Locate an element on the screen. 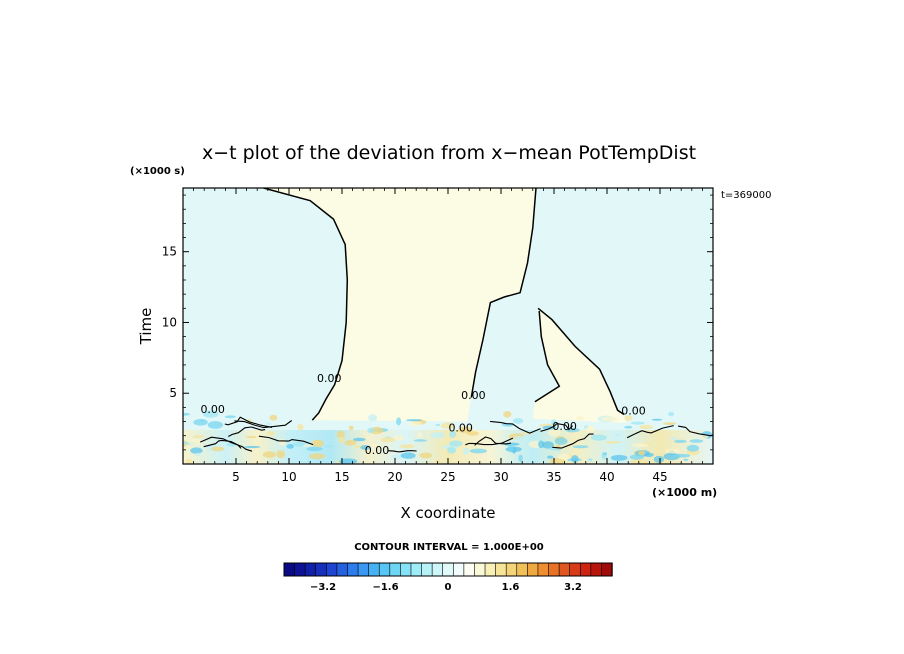  y-tick-label: 10 is located at coordinates (169, 322).